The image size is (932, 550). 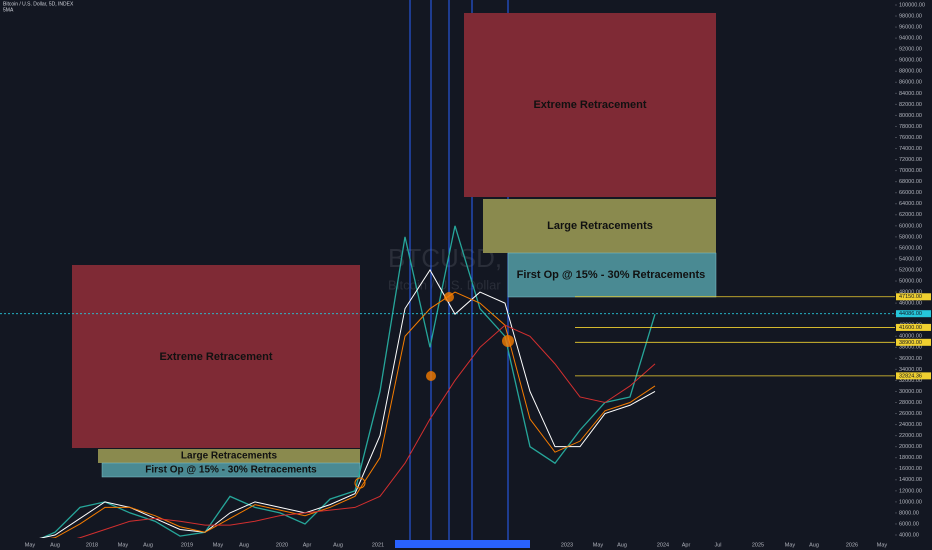 What do you see at coordinates (910, 414) in the screenshot?
I see `y-tick-label: 26000.00` at bounding box center [910, 414].